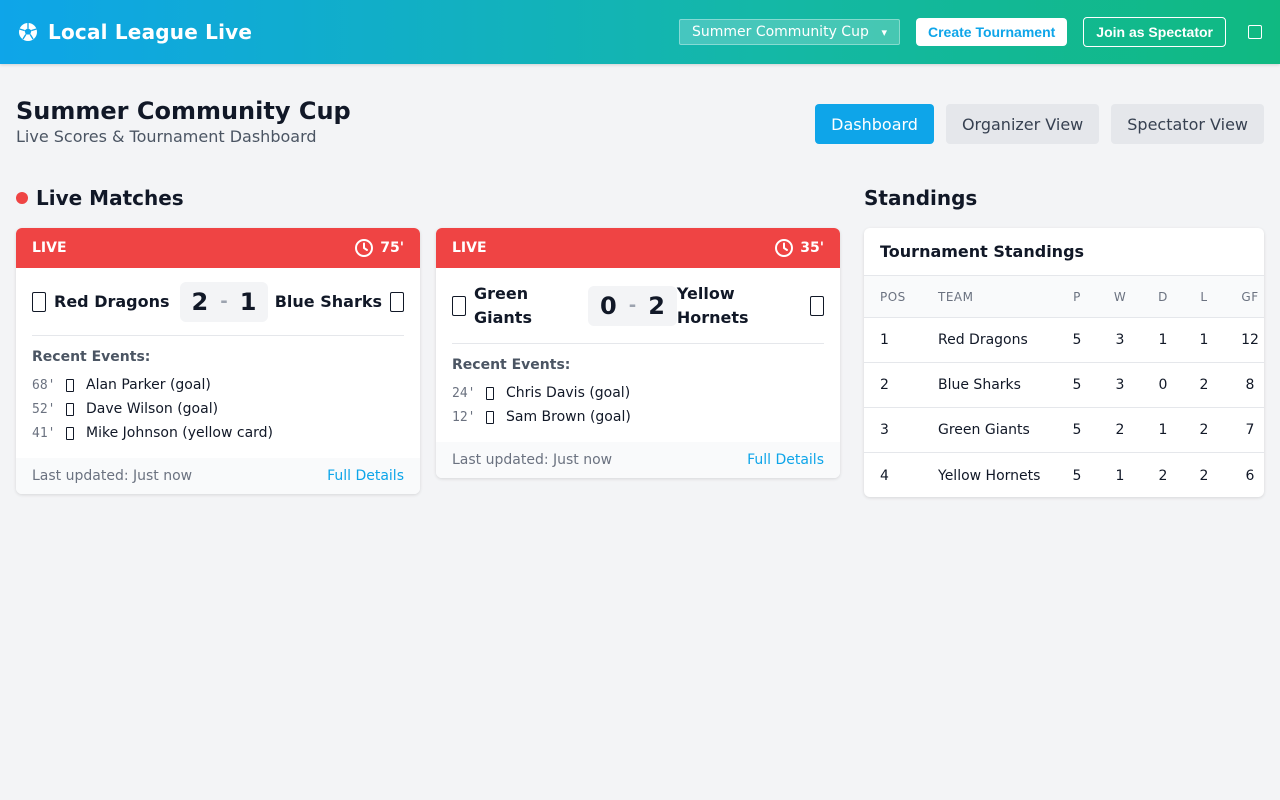 The image size is (1280, 800). What do you see at coordinates (464, 417) in the screenshot?
I see `event-minute: 12'` at bounding box center [464, 417].